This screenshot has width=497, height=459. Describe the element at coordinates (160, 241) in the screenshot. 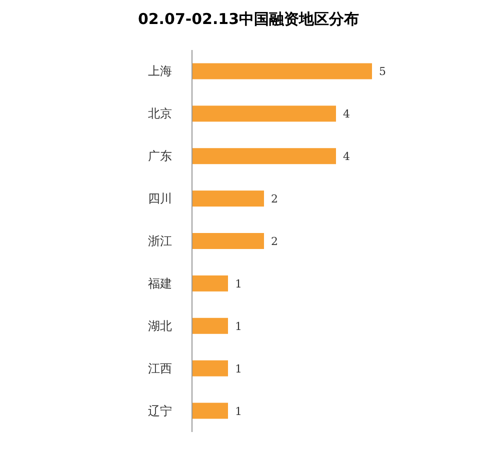

I see `y-tick-label: 浙江` at that location.